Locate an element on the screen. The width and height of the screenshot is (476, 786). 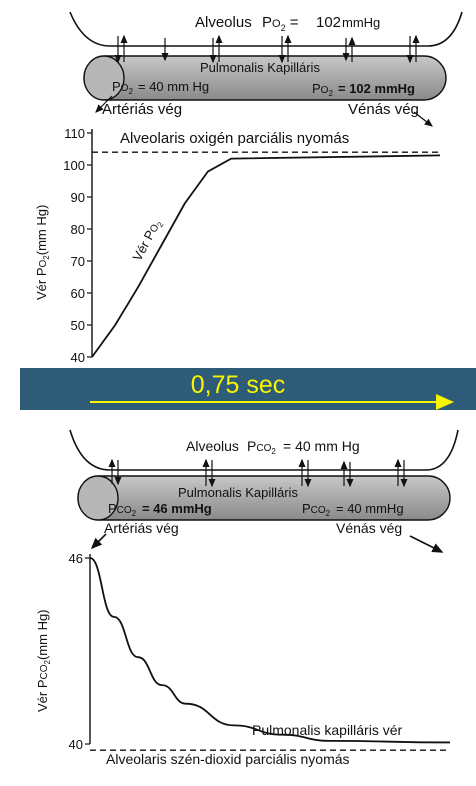
top-venous-po2-symbol: PO2 is located at coordinates (322, 89).